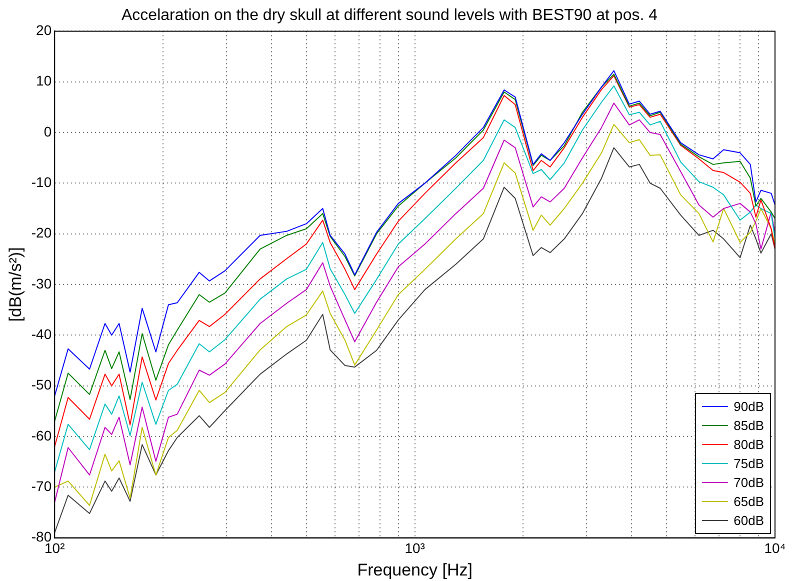  What do you see at coordinates (44, 30) in the screenshot?
I see `y-tick-label: 20` at bounding box center [44, 30].